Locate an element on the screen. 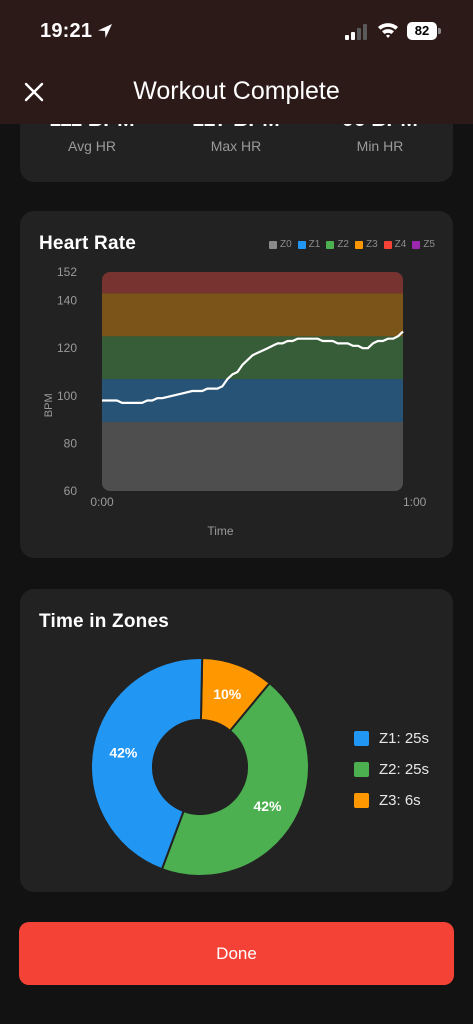 The height and width of the screenshot is (1024, 473). legend-label-z0: Z0 is located at coordinates (285, 244).